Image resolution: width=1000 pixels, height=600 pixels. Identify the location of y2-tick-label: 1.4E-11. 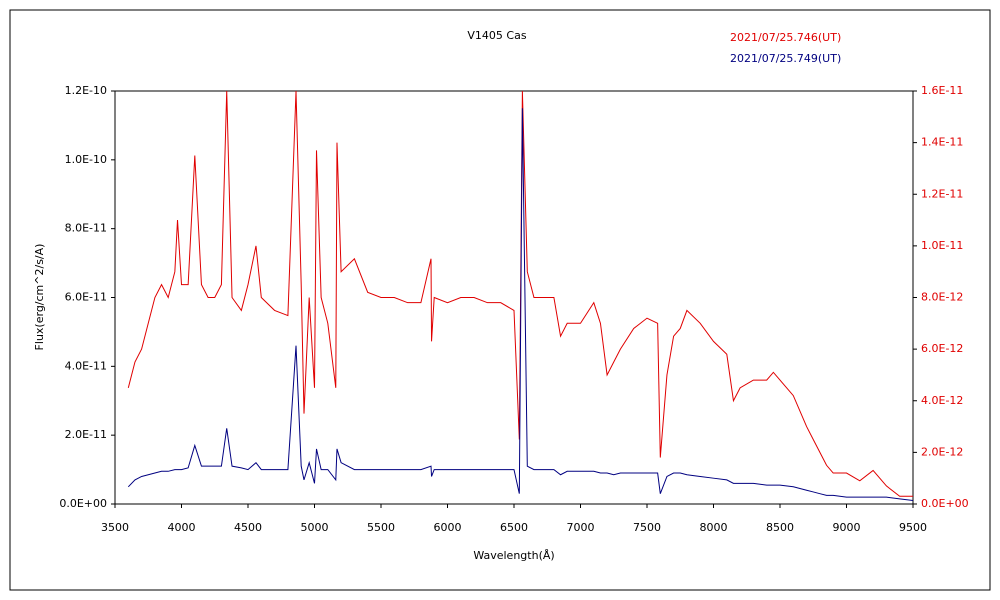
(942, 142).